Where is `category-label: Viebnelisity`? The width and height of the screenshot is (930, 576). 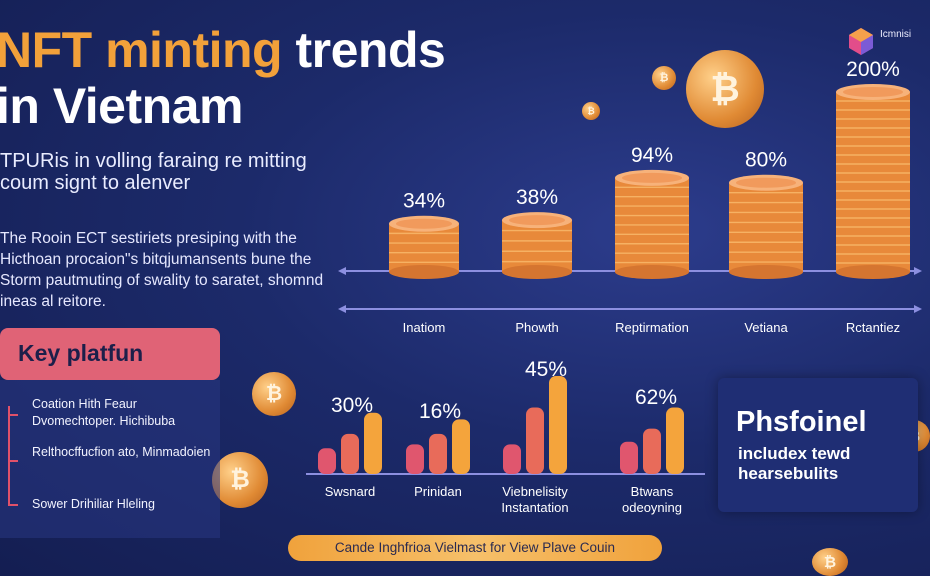
category-label: Viebnelisity is located at coordinates (535, 491).